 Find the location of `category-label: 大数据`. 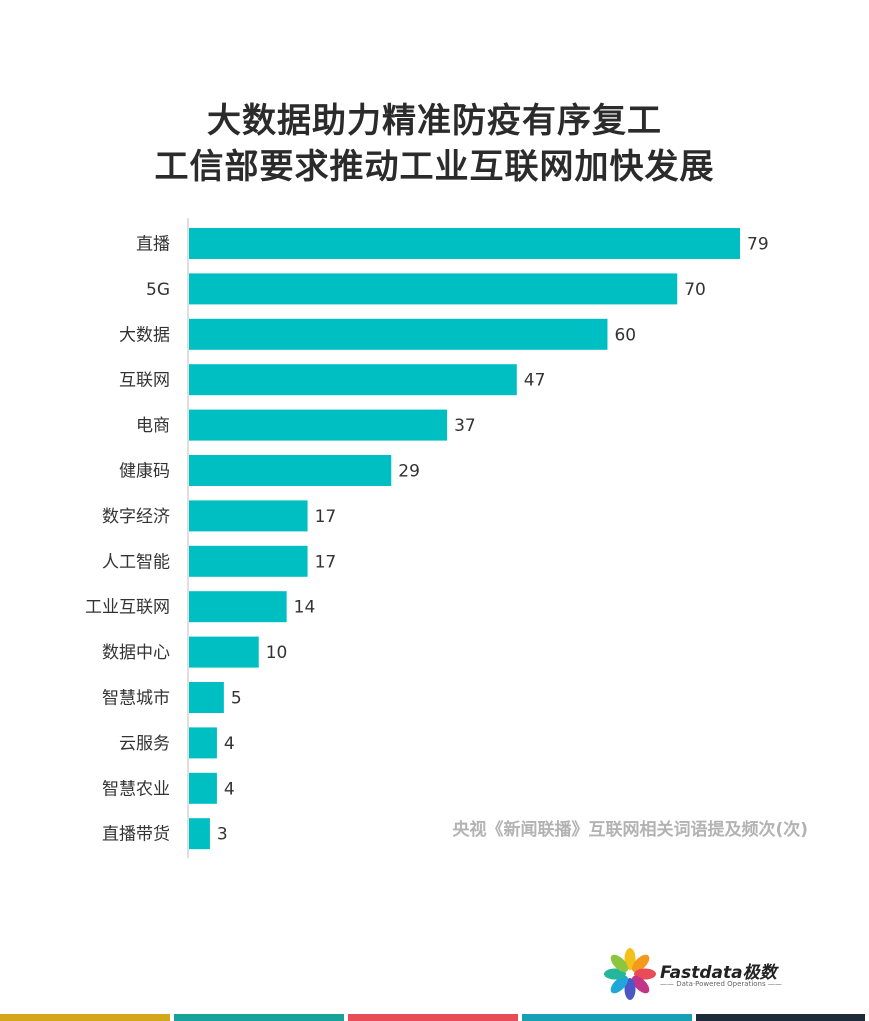

category-label: 大数据 is located at coordinates (144, 335).